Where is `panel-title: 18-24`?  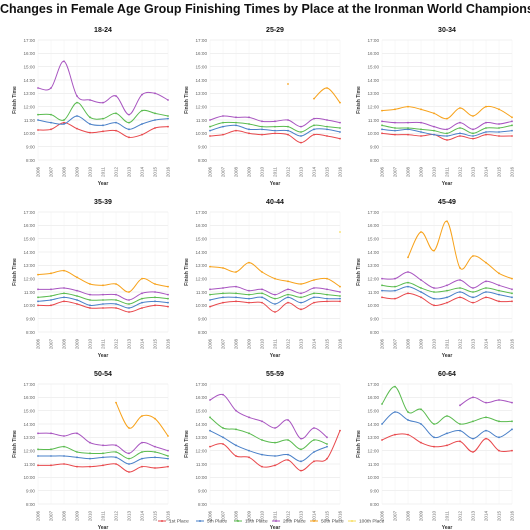 panel-title: 18-24 is located at coordinates (103, 30).